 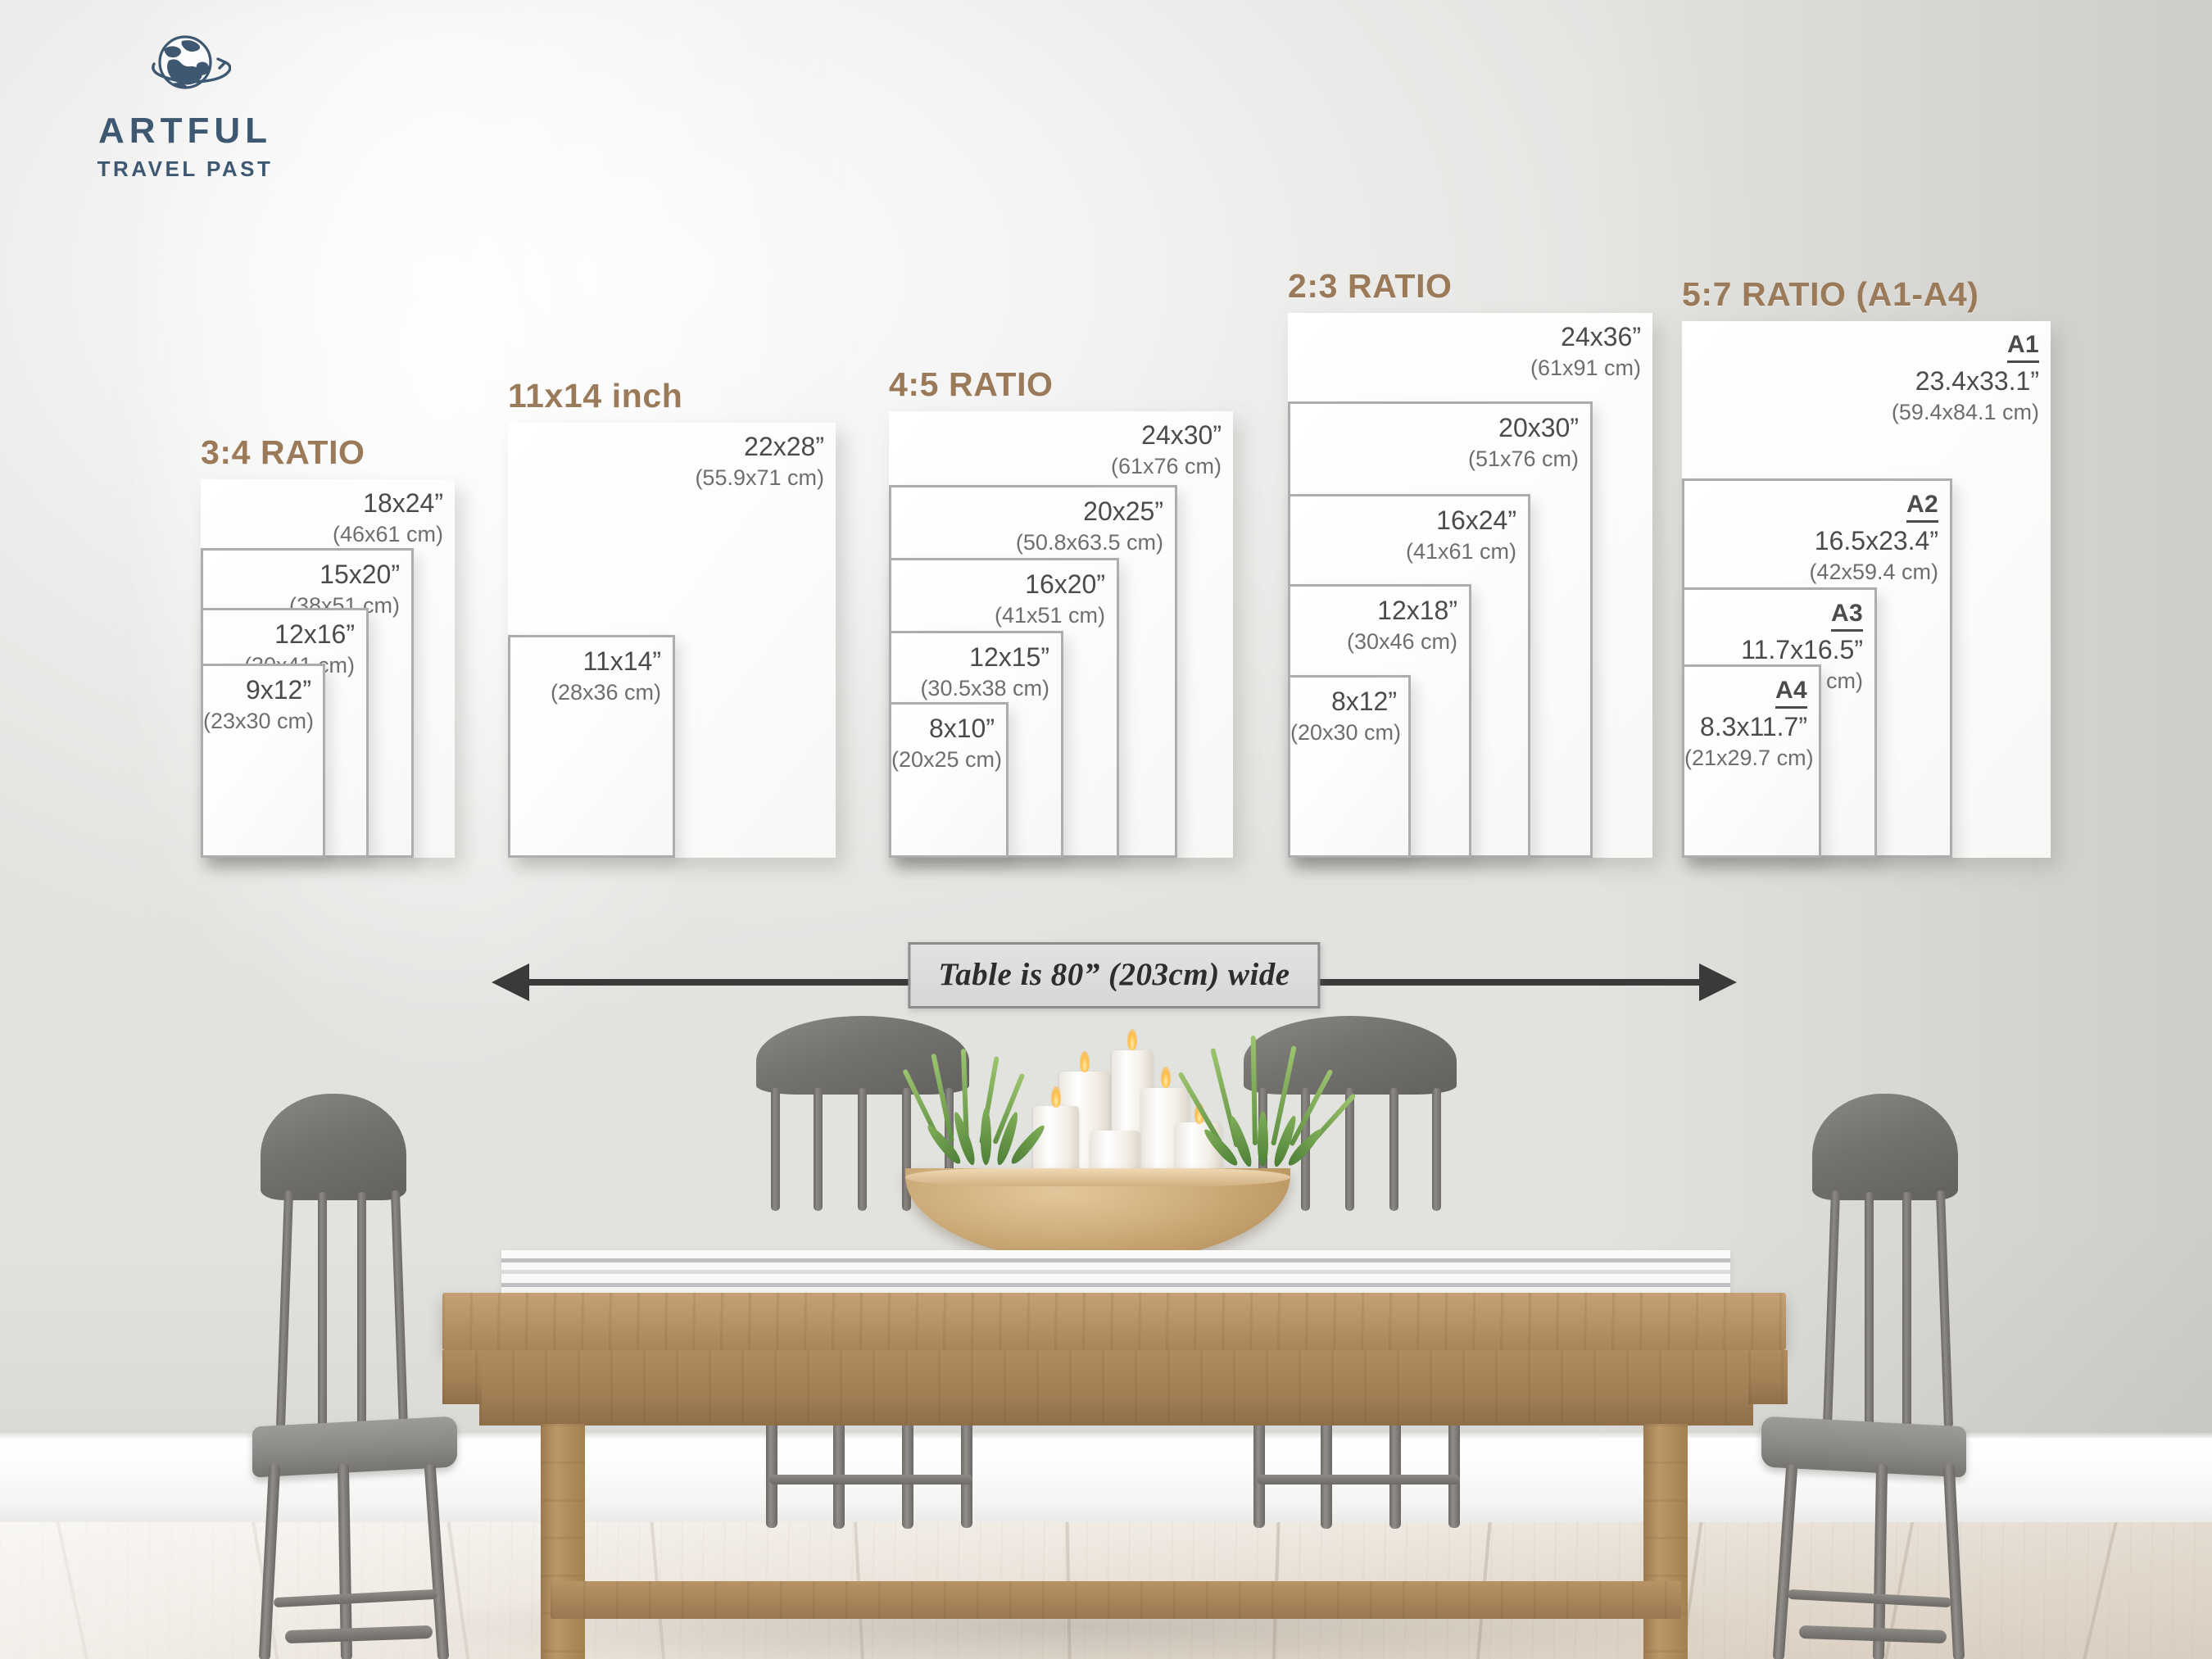 I want to click on measurement-label: Table is 80” (203cm) wide, so click(x=1114, y=974).